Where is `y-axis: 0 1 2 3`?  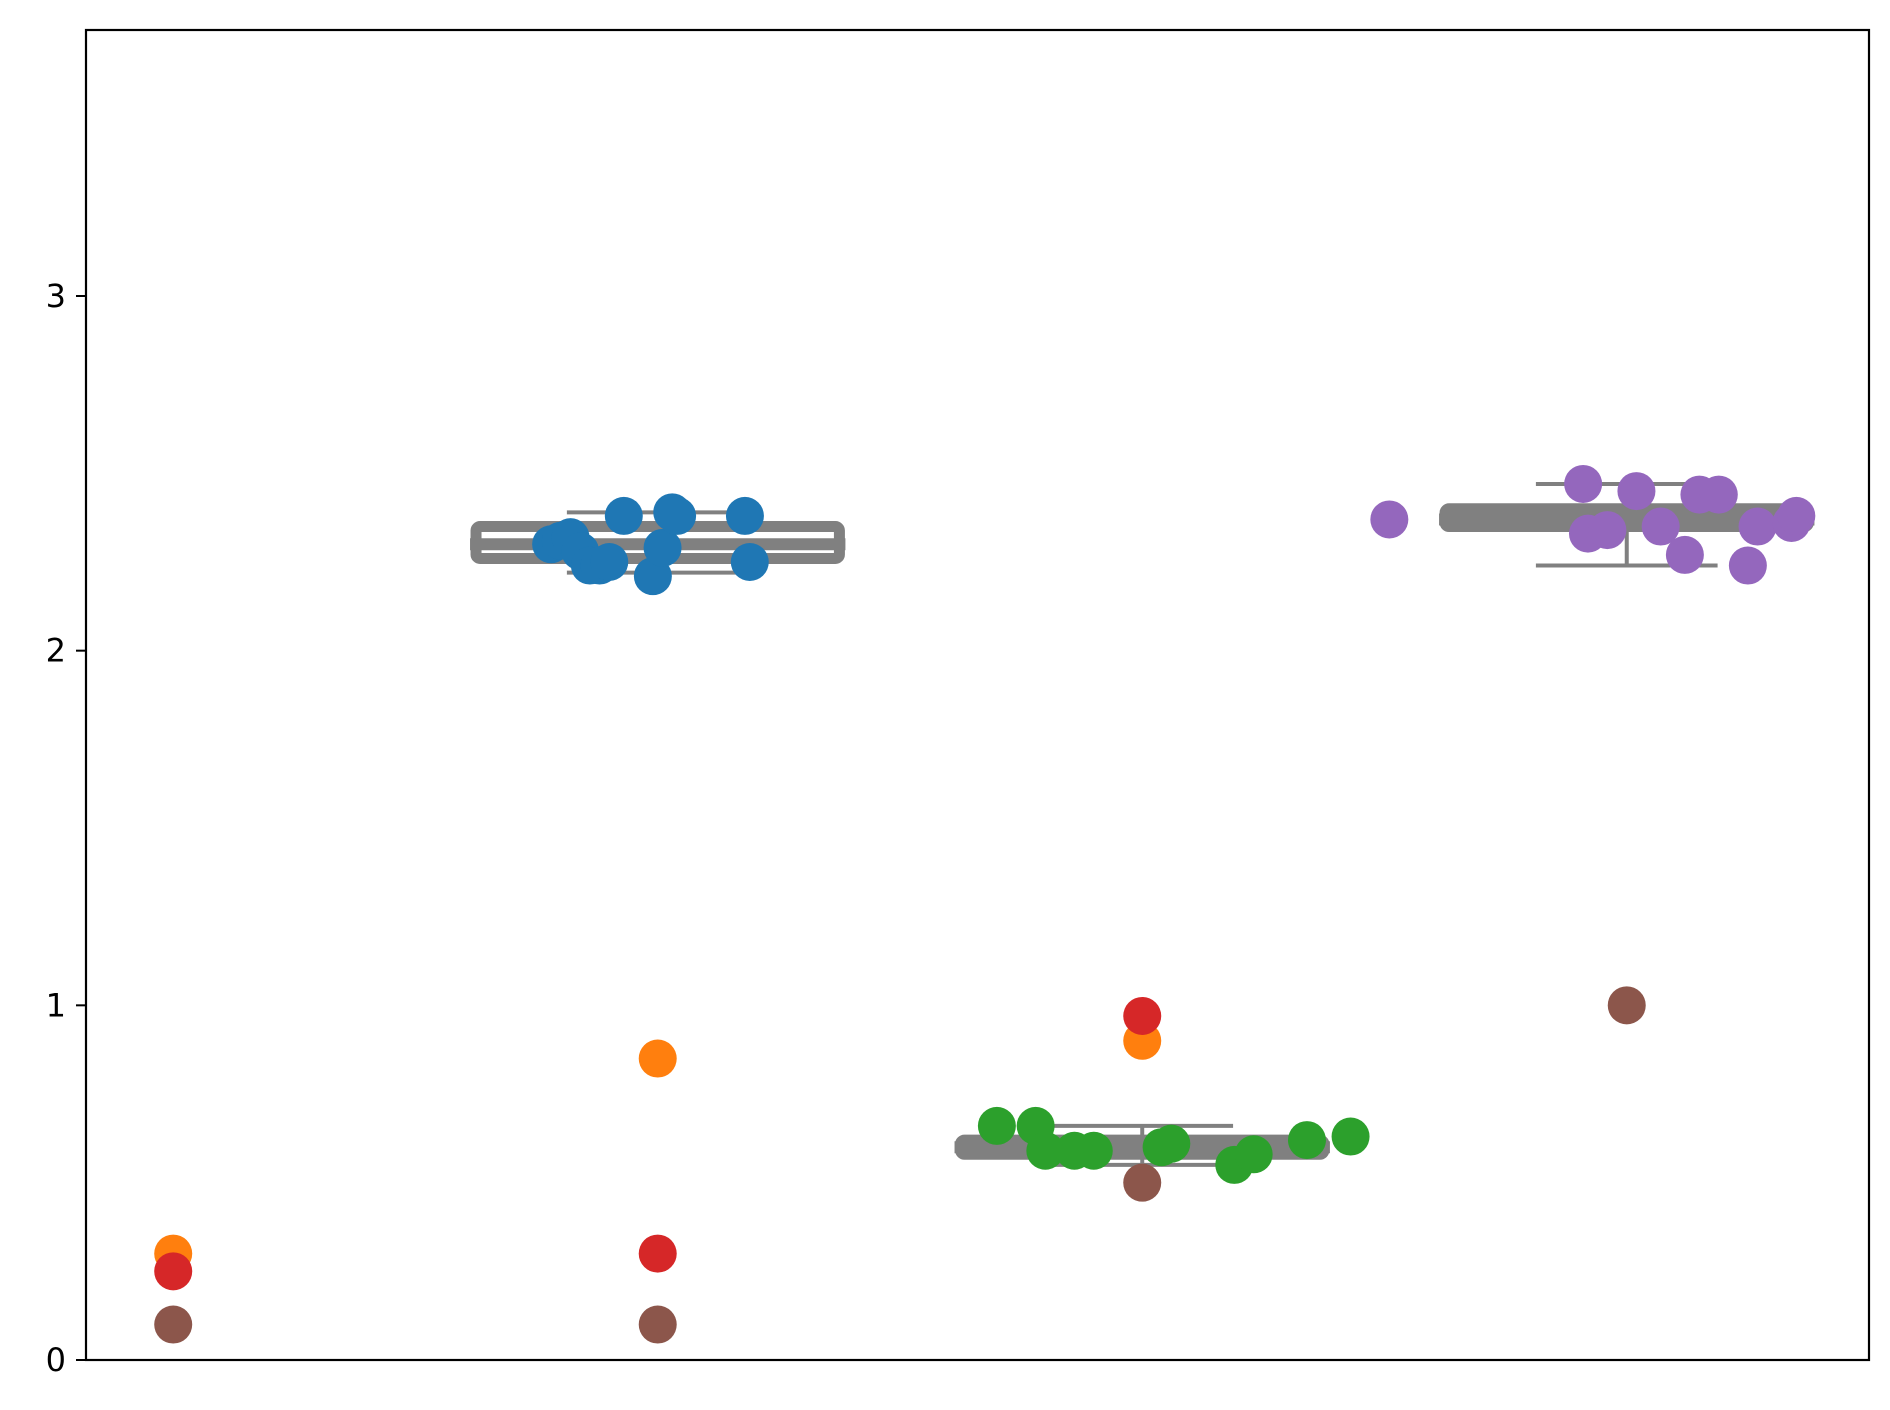
y-axis: 0 1 2 3 is located at coordinates (66, 828).